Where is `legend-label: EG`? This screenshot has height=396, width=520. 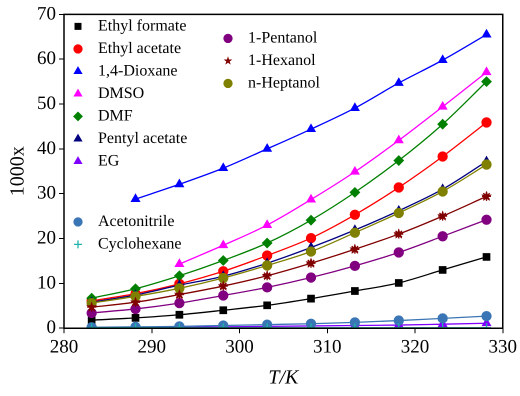
legend-label: EG is located at coordinates (109, 161).